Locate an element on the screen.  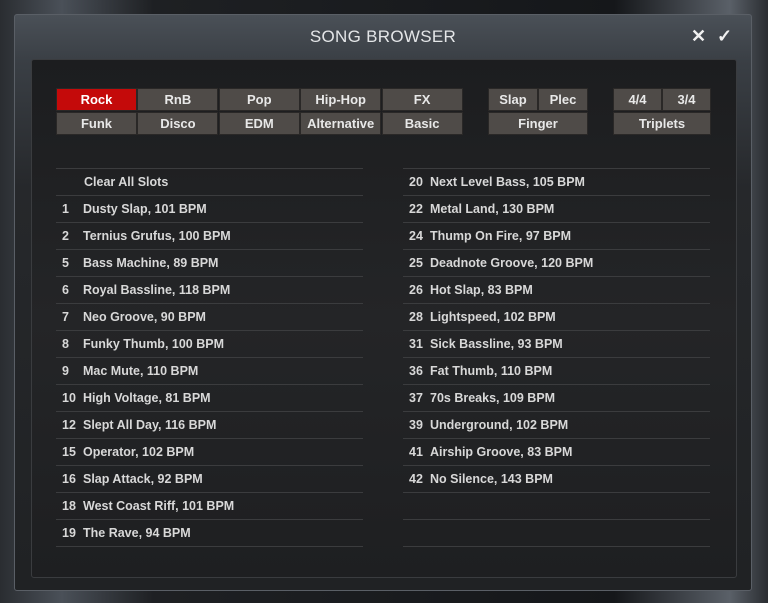
meter-button-triplets: Triplets is located at coordinates (662, 123).